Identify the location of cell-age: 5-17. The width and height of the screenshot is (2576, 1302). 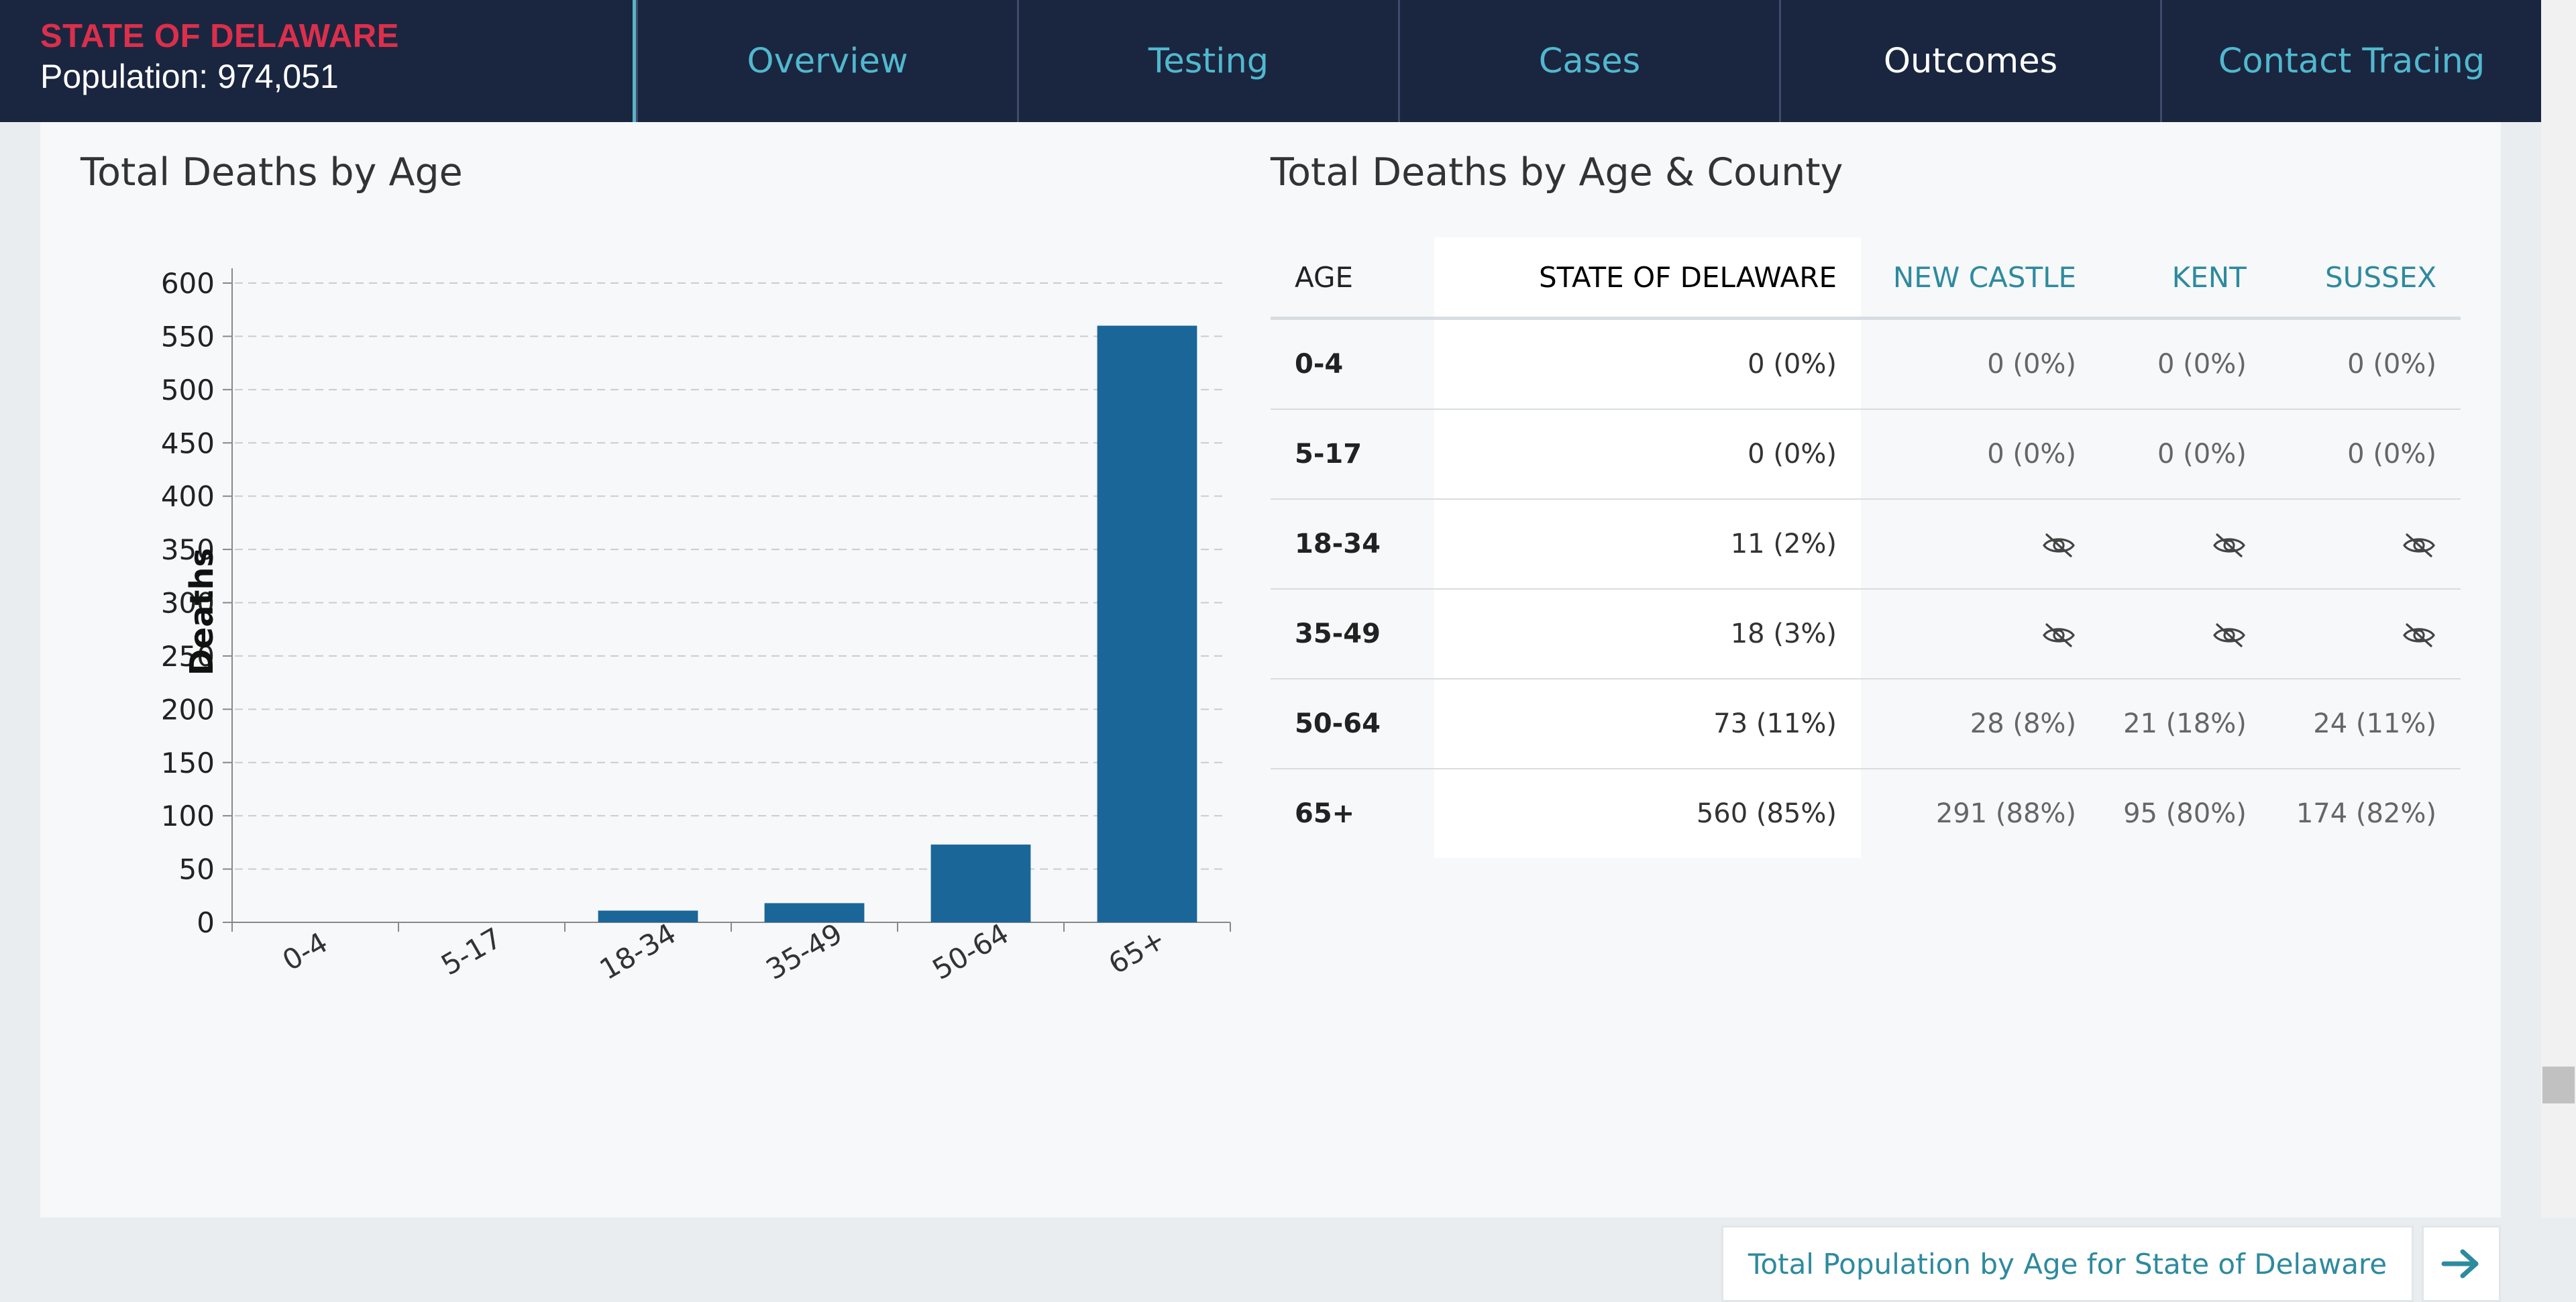
(1328, 454).